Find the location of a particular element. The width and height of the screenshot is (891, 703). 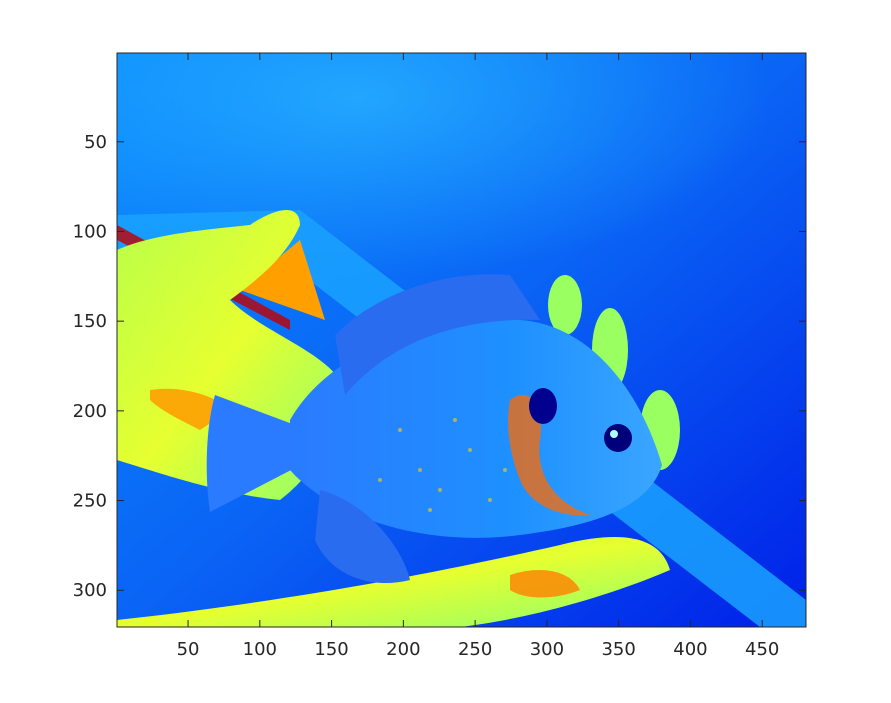

y-tick-label: 300 is located at coordinates (90, 590).